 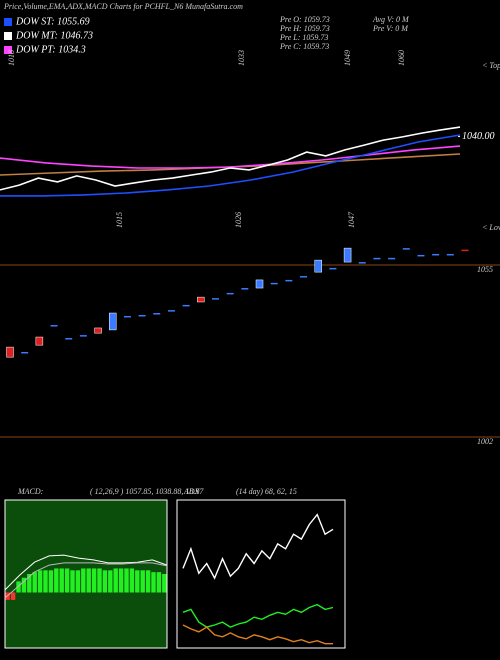 I want to click on low-label: 1026, so click(x=238, y=220).